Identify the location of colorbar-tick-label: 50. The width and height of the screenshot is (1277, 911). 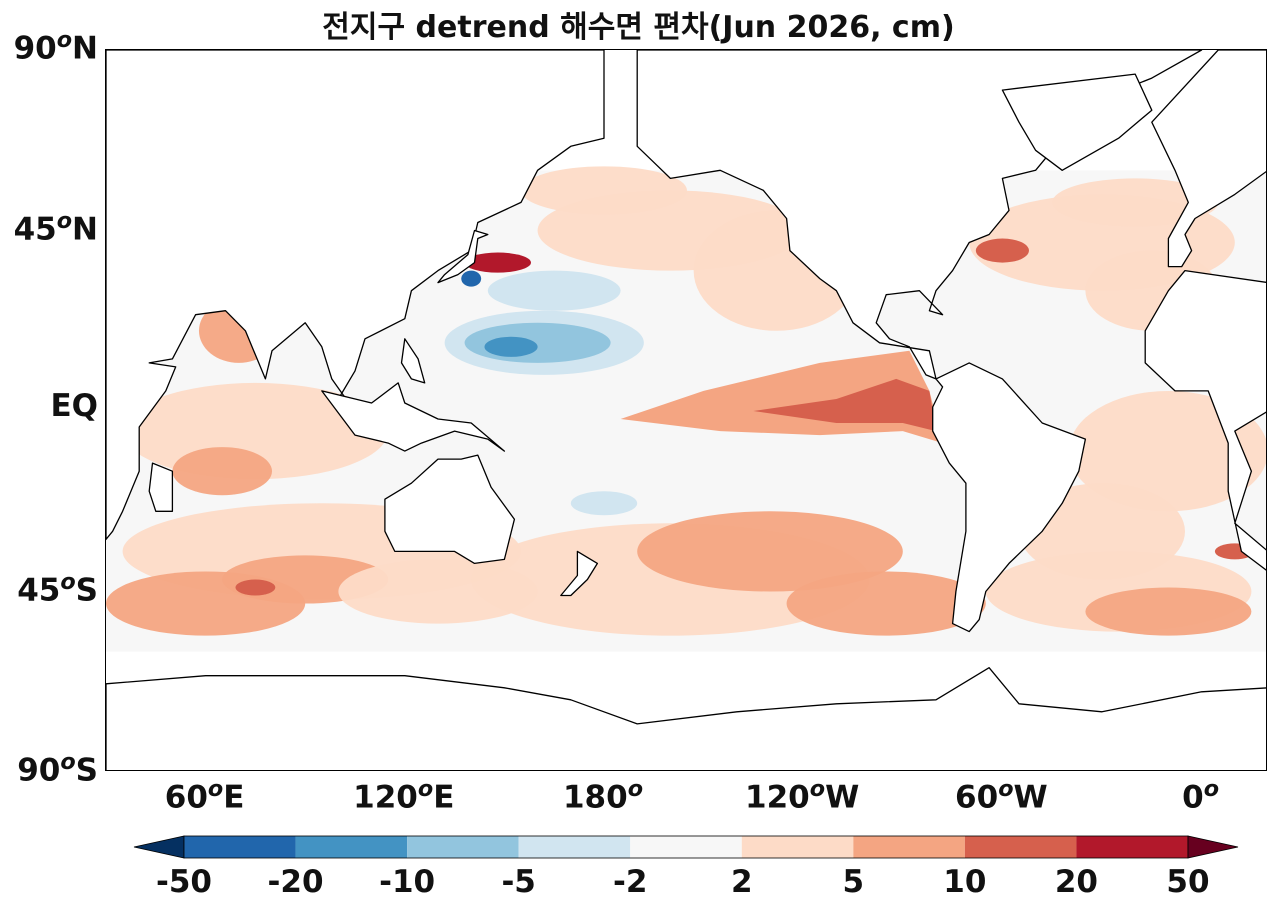
(1188, 882).